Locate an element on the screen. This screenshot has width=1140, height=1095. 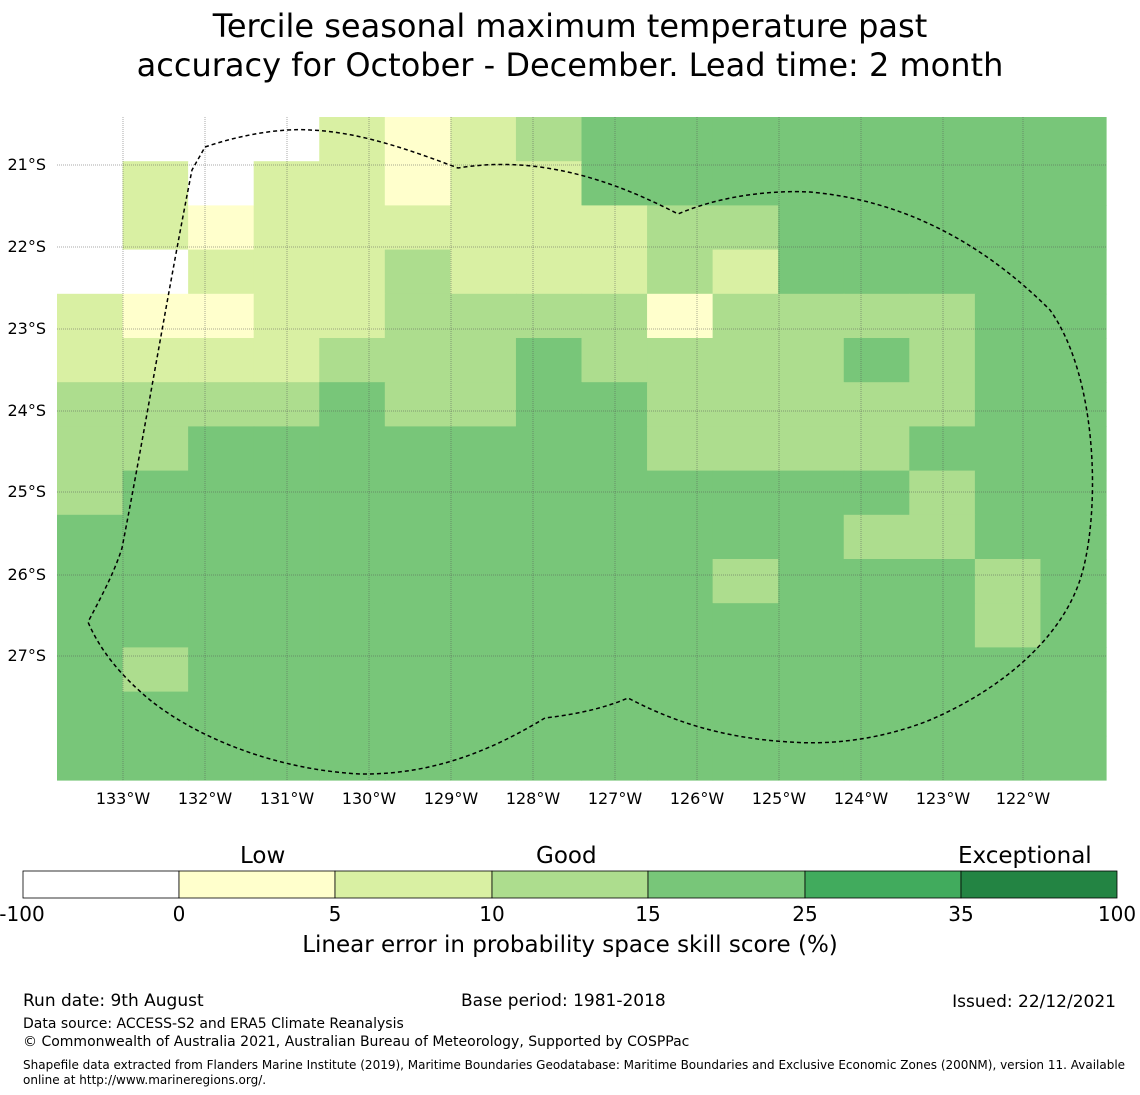
latitude-label: 21°S is located at coordinates (26, 164).